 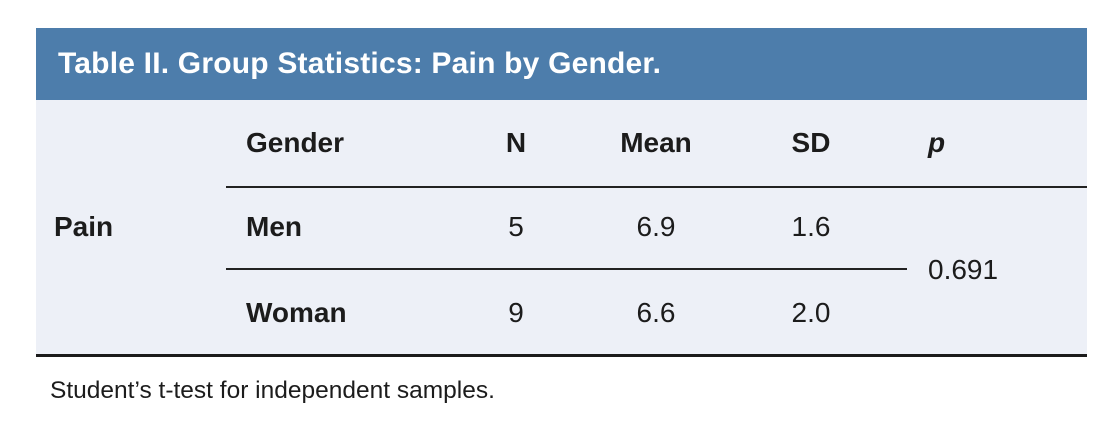 I want to click on column-header-mean: Mean, so click(x=656, y=142).